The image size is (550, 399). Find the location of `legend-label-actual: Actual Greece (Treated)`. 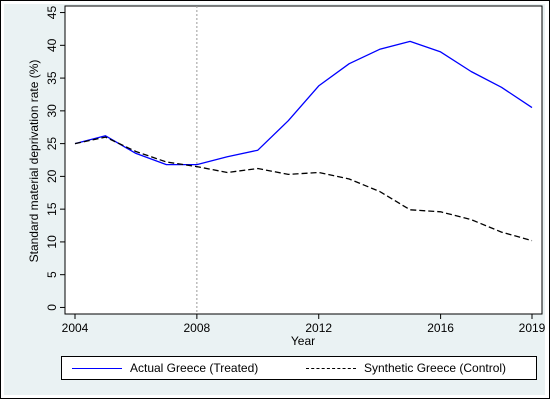

legend-label-actual: Actual Greece (Treated) is located at coordinates (194, 368).